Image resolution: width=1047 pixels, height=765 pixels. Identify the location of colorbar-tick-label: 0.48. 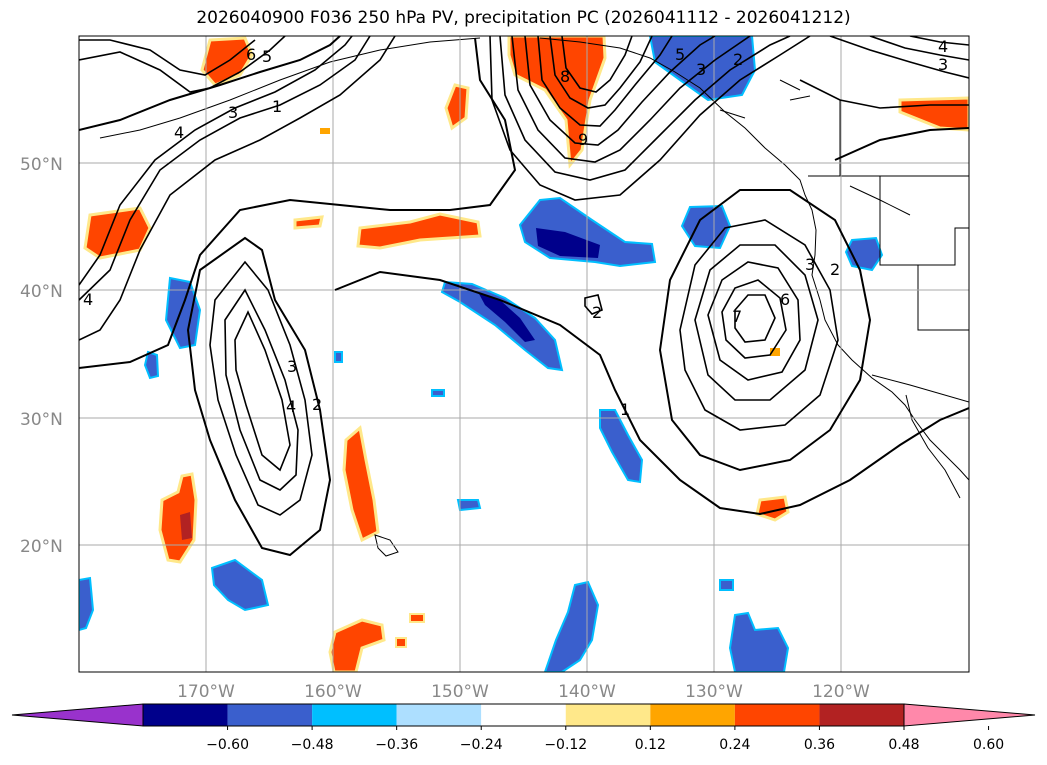
(903, 745).